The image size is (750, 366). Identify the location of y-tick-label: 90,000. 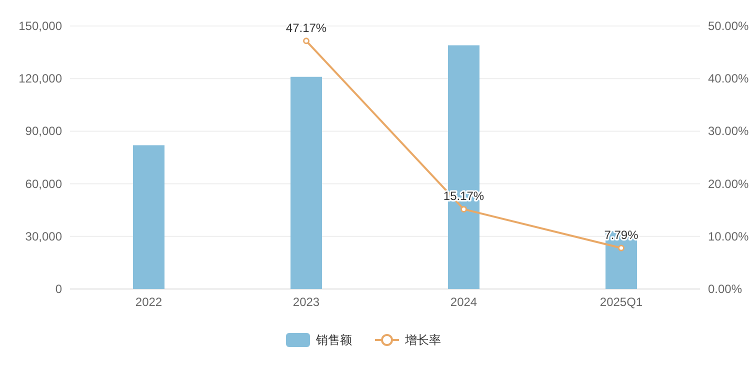
(43, 131).